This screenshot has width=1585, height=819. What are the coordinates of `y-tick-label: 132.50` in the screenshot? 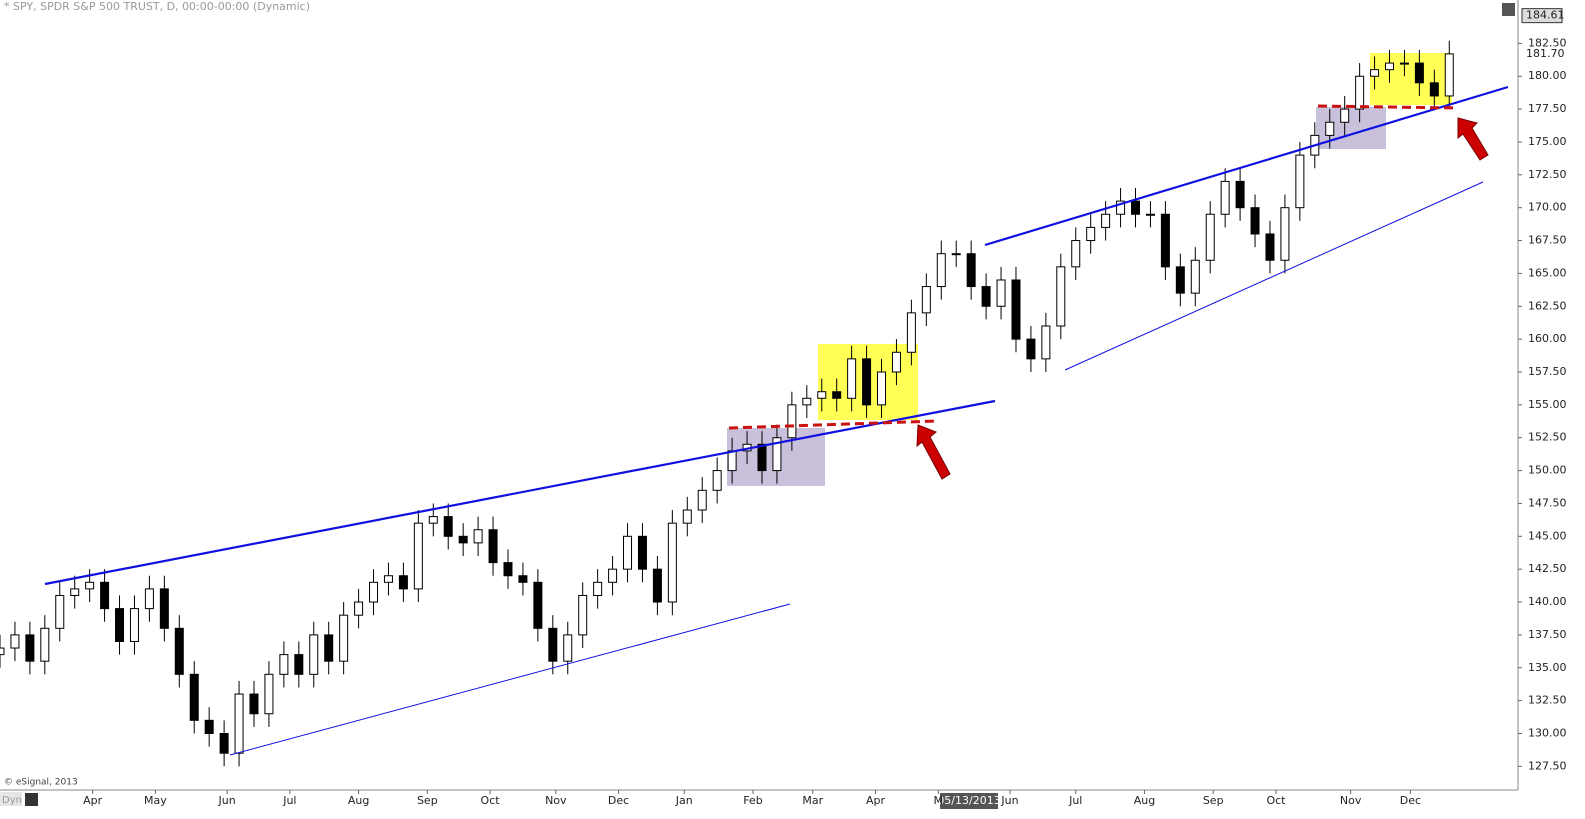 It's located at (1547, 700).